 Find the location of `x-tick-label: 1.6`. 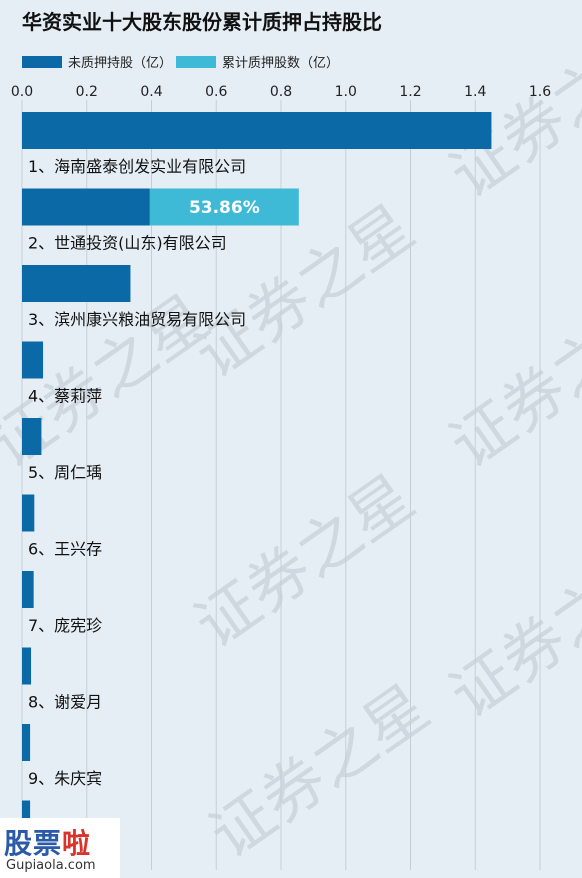

x-tick-label: 1.6 is located at coordinates (540, 92).